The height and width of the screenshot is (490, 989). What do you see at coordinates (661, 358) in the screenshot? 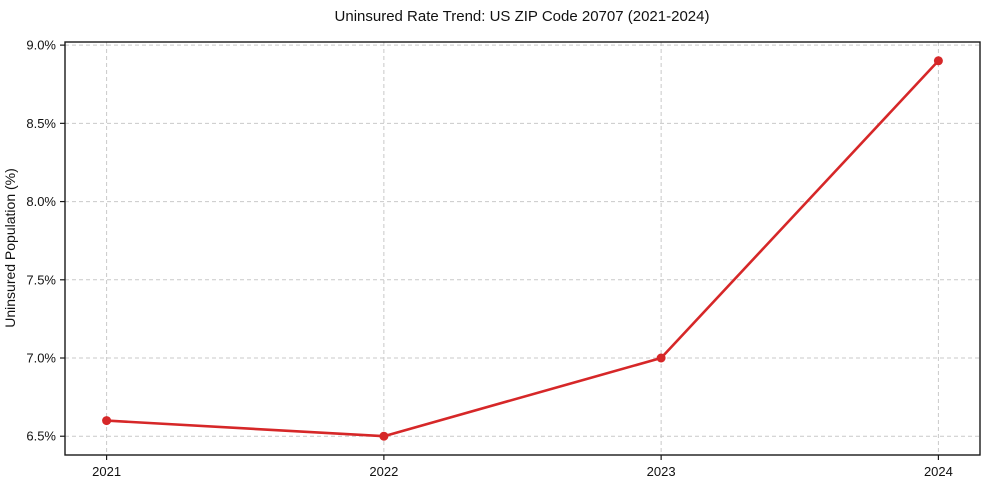
I see `data-point-2023` at bounding box center [661, 358].